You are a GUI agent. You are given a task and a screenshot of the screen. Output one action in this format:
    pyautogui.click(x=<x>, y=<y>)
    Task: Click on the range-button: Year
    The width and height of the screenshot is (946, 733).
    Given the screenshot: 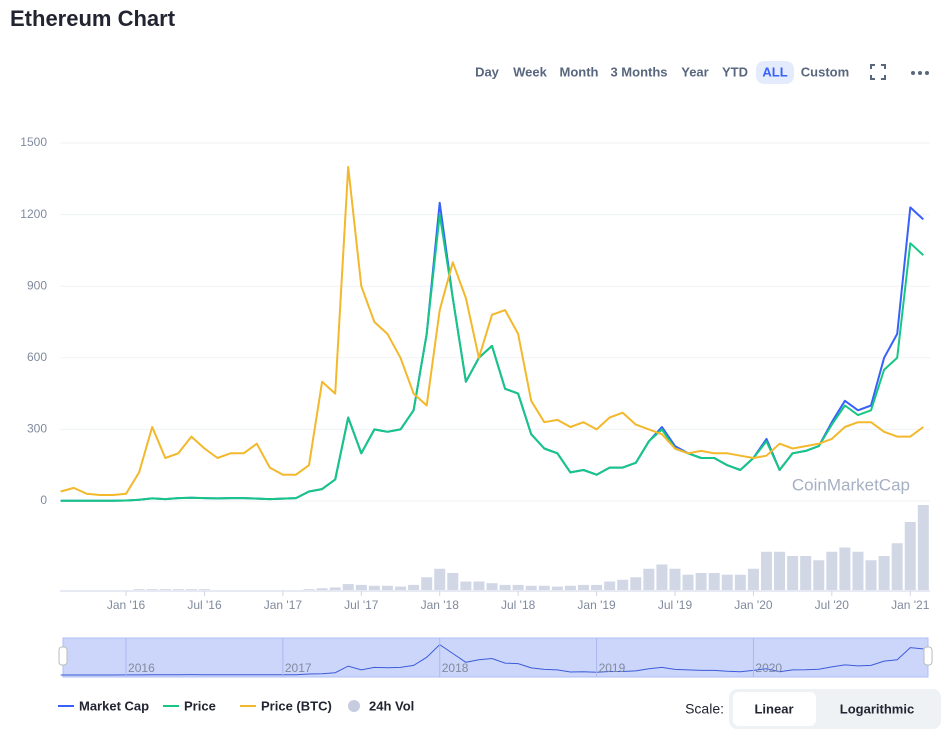 What is the action you would take?
    pyautogui.click(x=694, y=71)
    